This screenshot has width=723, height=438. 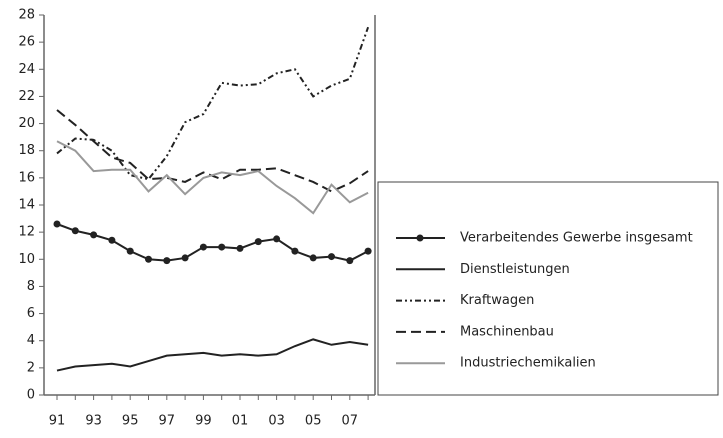 I want to click on x-tick-label: 95, so click(x=130, y=421).